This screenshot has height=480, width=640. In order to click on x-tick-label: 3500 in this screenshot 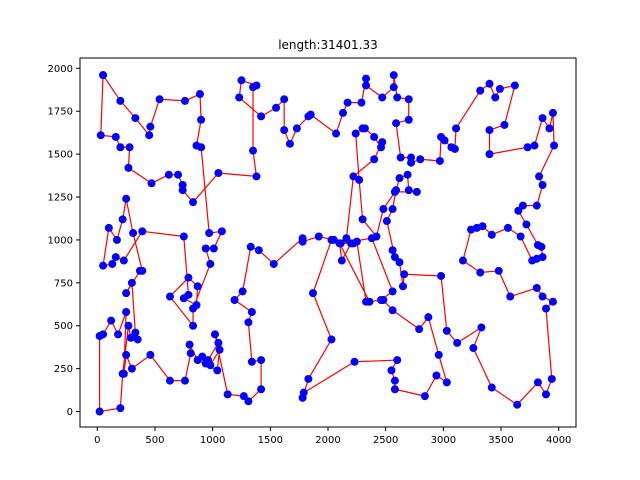, I will do `click(500, 440)`.